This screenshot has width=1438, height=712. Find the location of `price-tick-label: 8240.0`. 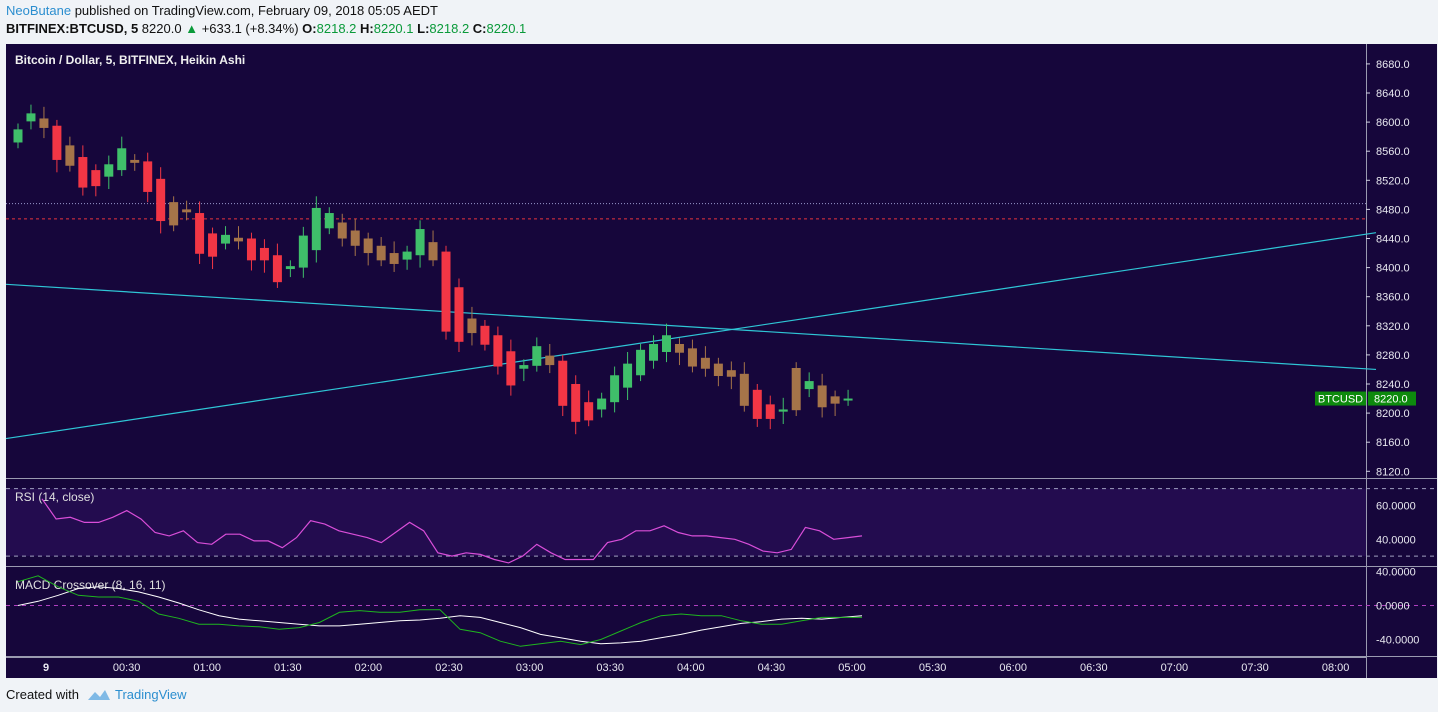

price-tick-label: 8240.0 is located at coordinates (1393, 385).